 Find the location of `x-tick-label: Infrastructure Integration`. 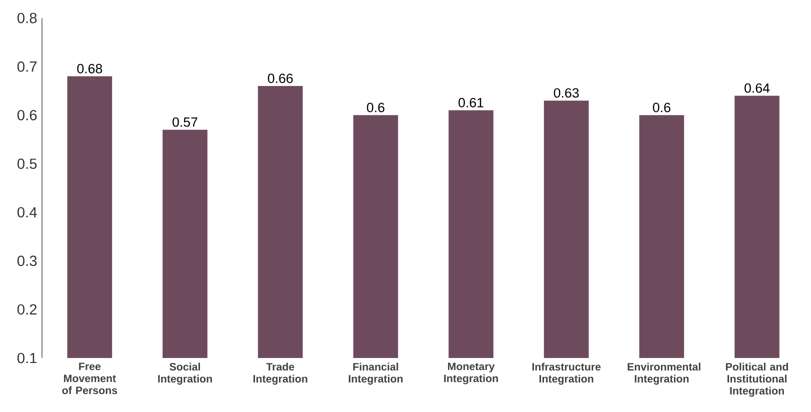

x-tick-label: Infrastructure Integration is located at coordinates (566, 373).